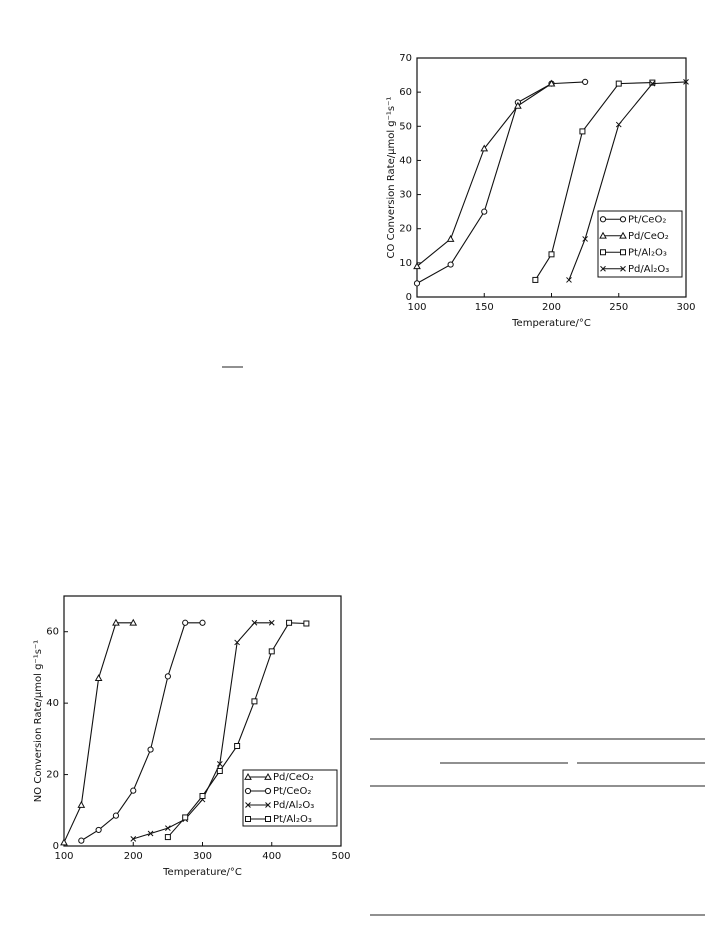 This screenshot has width=724, height=951. What do you see at coordinates (63, 856) in the screenshot?
I see `x-tick-label: 100` at bounding box center [63, 856].